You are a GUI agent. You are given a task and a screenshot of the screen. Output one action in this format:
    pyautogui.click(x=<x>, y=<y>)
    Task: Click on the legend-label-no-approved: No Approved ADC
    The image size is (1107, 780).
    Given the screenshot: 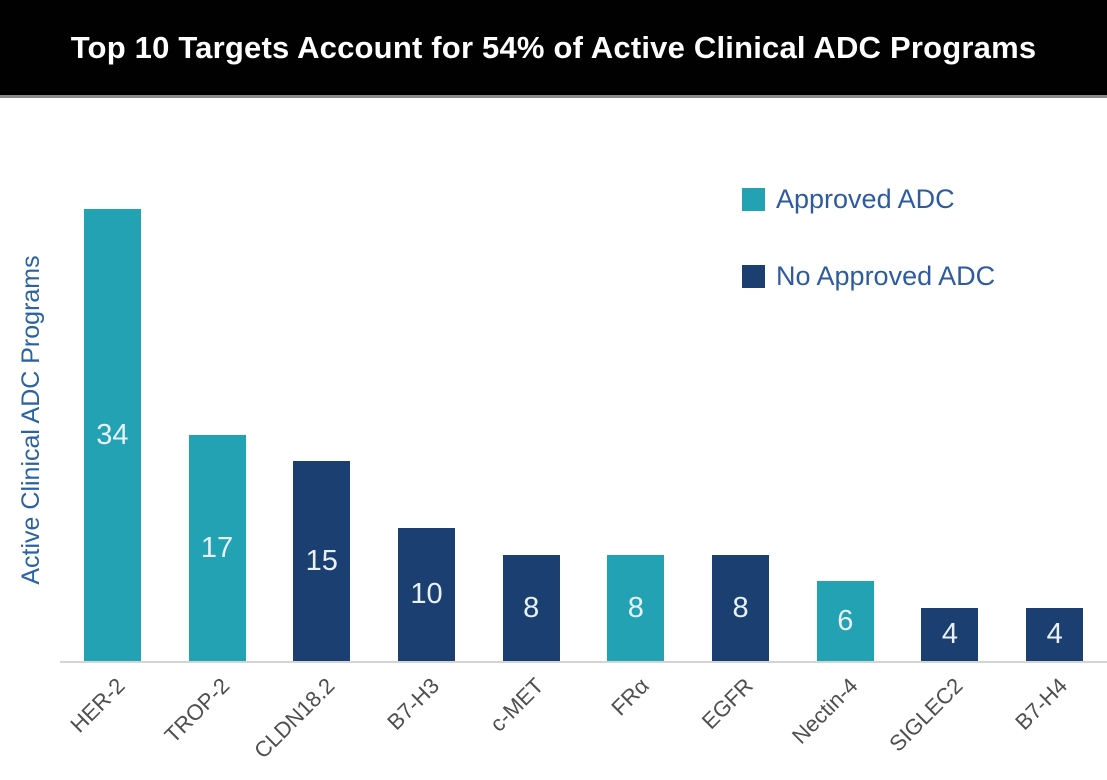 What is the action you would take?
    pyautogui.click(x=886, y=276)
    